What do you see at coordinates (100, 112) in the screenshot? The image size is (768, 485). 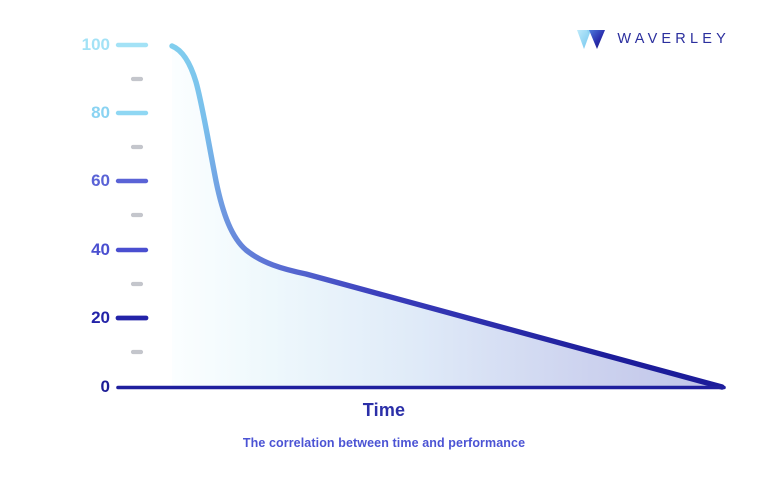 I see `y-tick-label-80: 80` at bounding box center [100, 112].